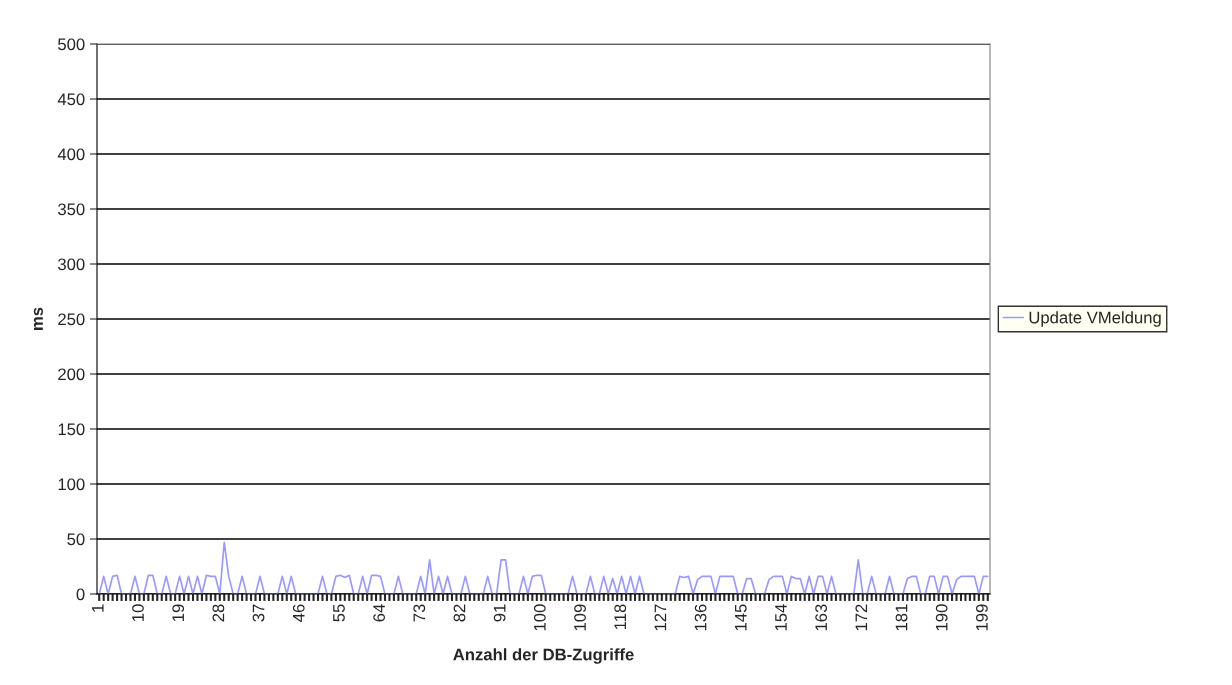 Image resolution: width=1232 pixels, height=685 pixels. What do you see at coordinates (80, 594) in the screenshot?
I see `y-tick-label: 0` at bounding box center [80, 594].